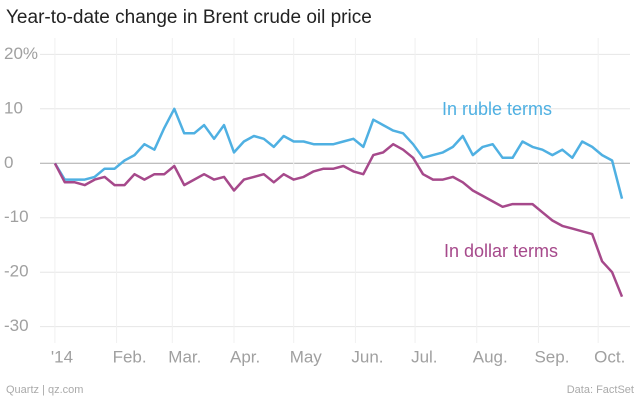 This screenshot has height=400, width=640. I want to click on x-tick-label: Jun., so click(367, 356).